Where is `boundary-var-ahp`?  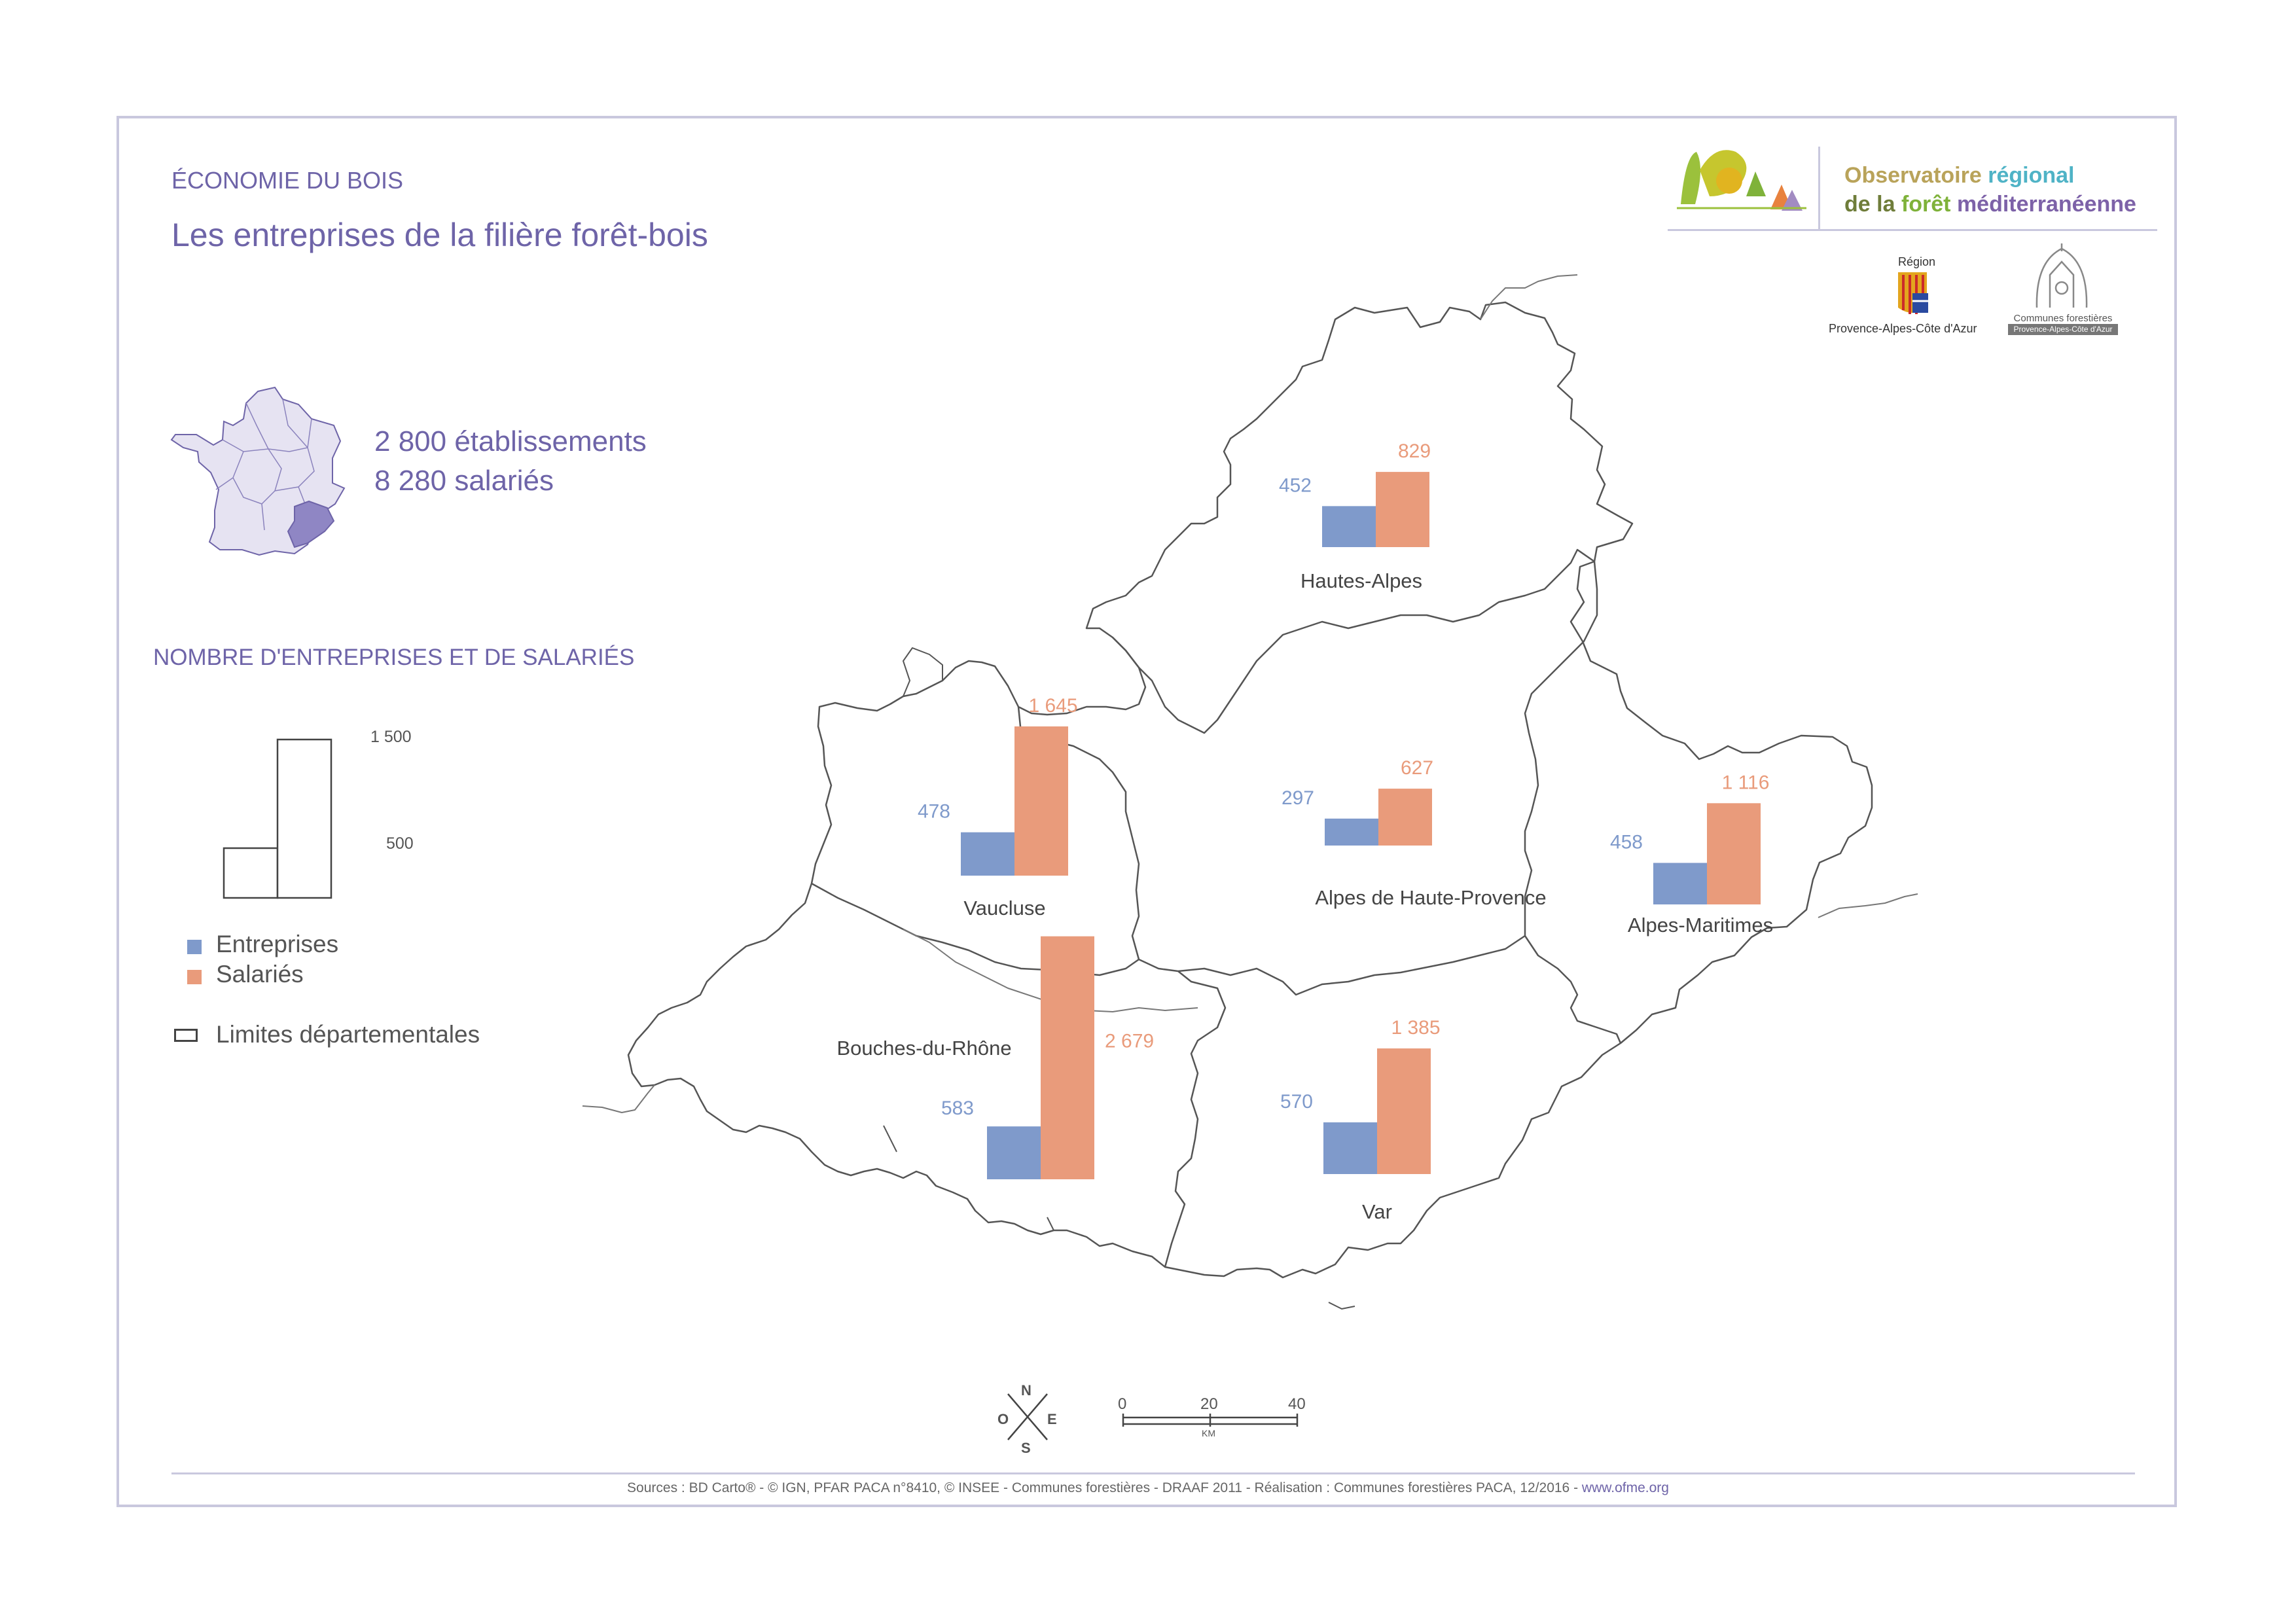
boundary-var-ahp is located at coordinates (1351, 966).